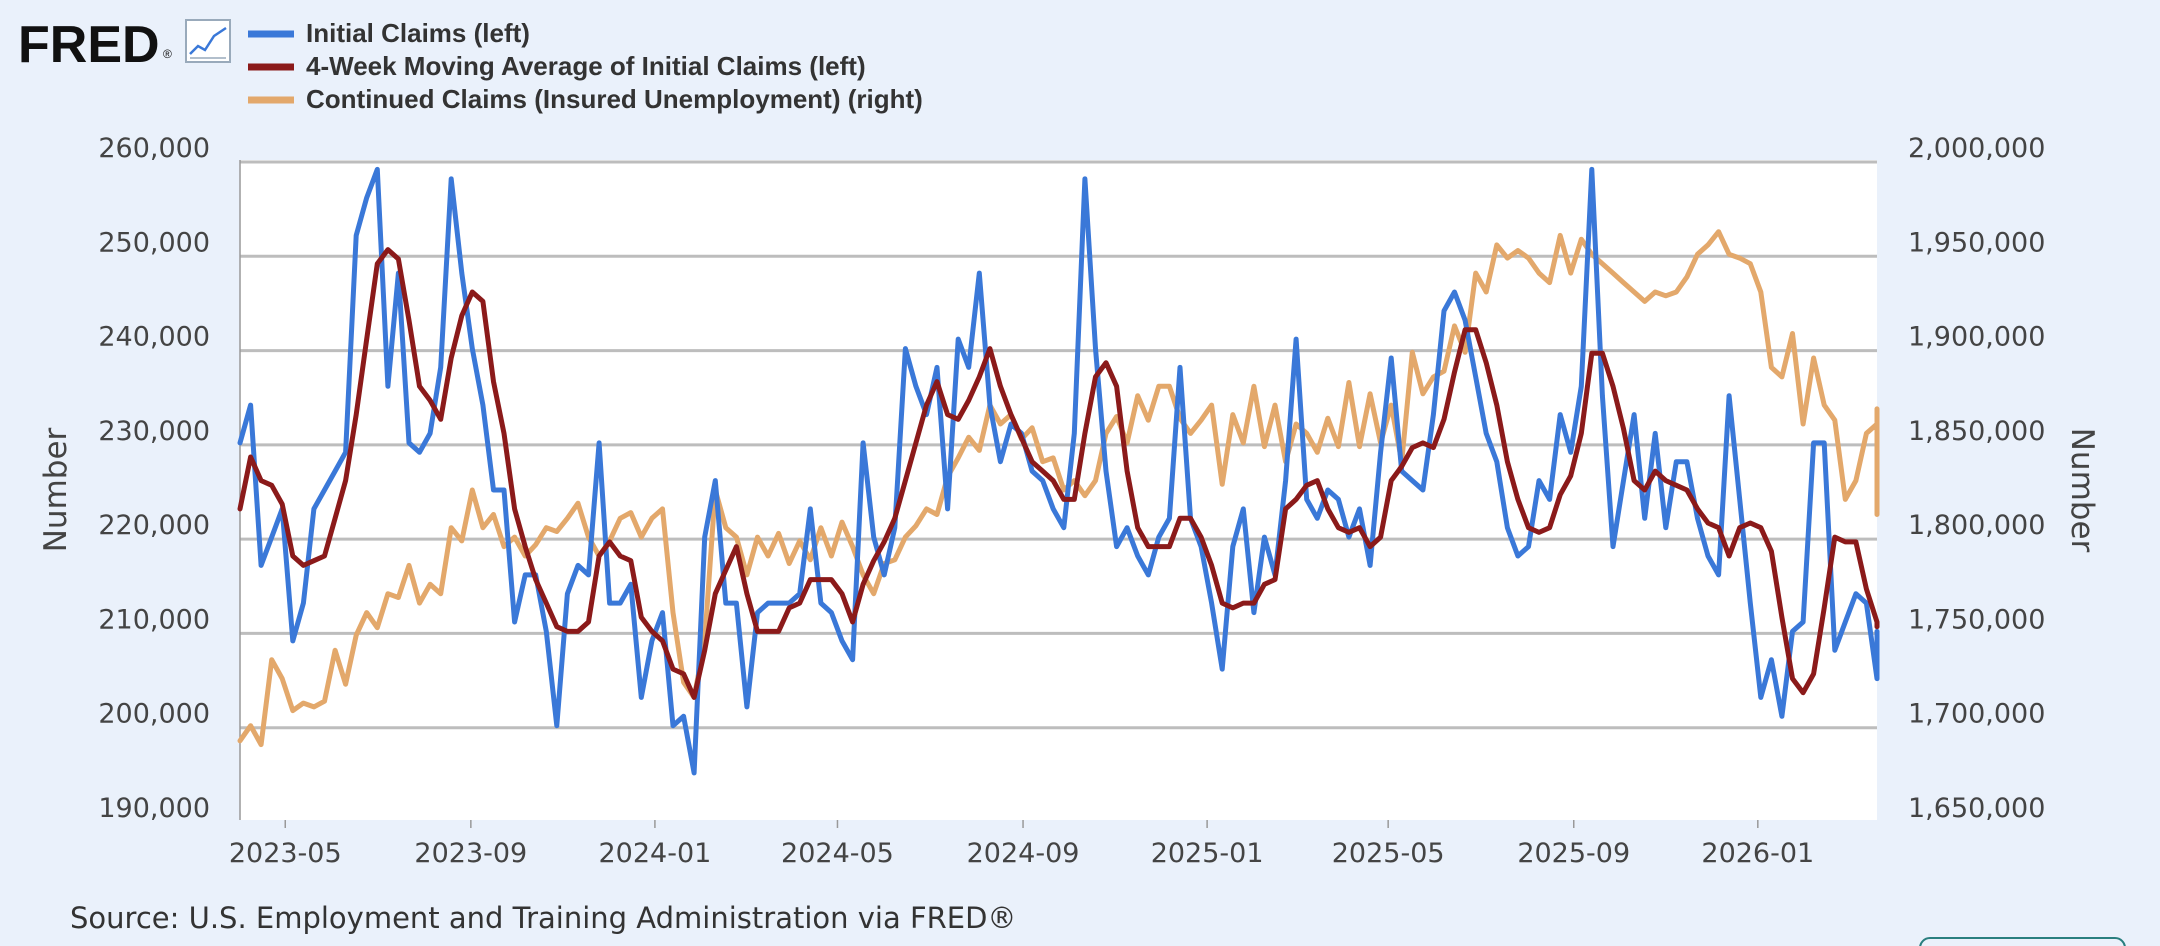  Describe the element at coordinates (2022, 941) in the screenshot. I see `cropped-button` at that location.